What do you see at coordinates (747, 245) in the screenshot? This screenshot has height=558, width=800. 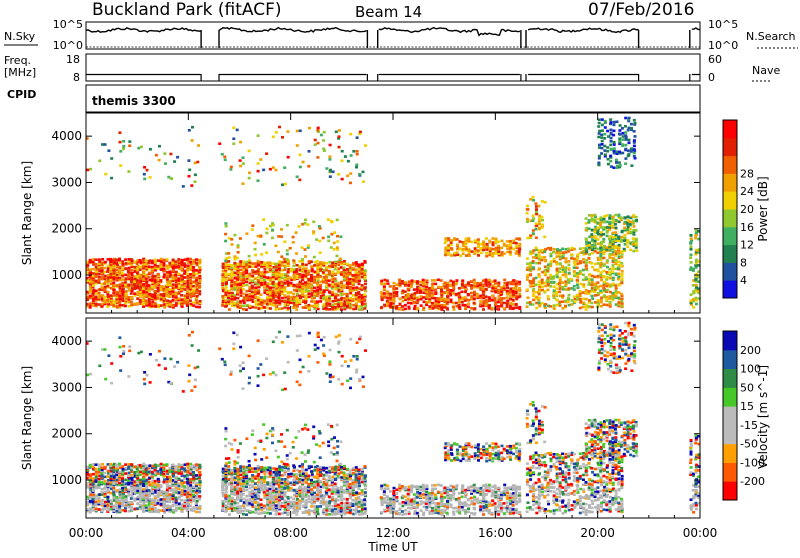 I see `colorbar-tick-label: 12` at bounding box center [747, 245].